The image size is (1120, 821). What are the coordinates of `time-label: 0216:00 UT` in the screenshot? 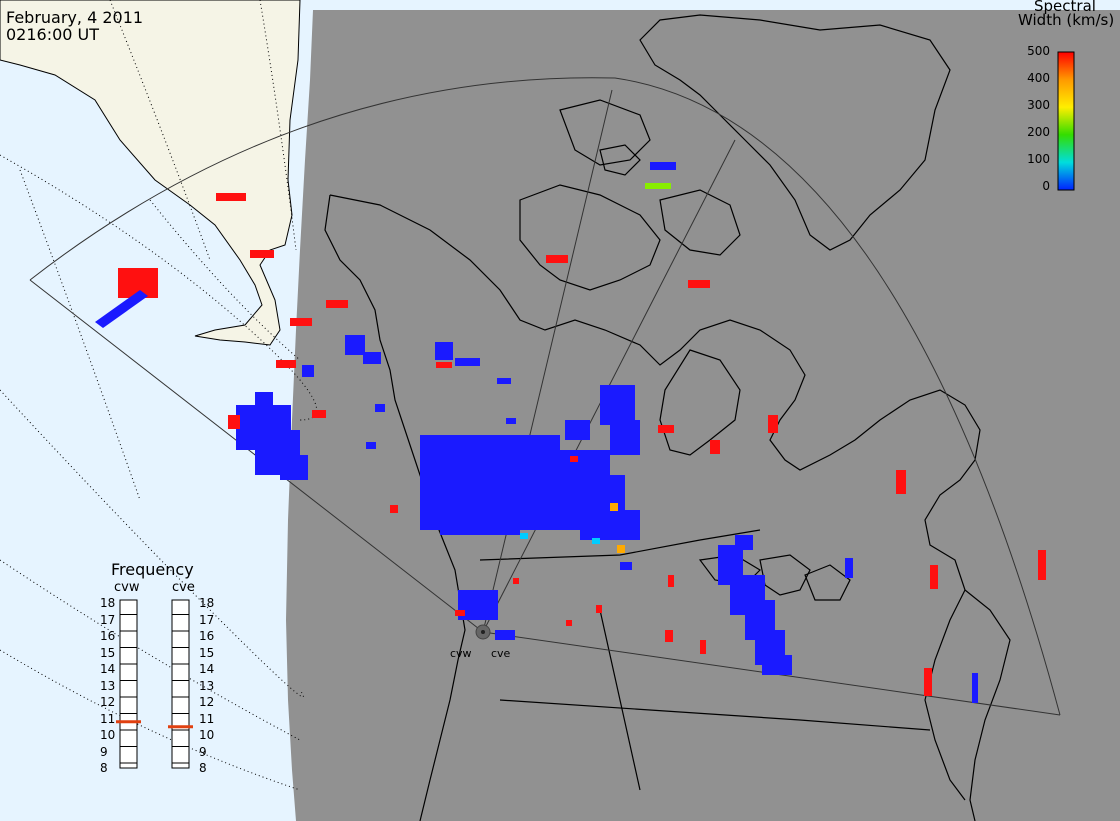 It's located at (53, 34).